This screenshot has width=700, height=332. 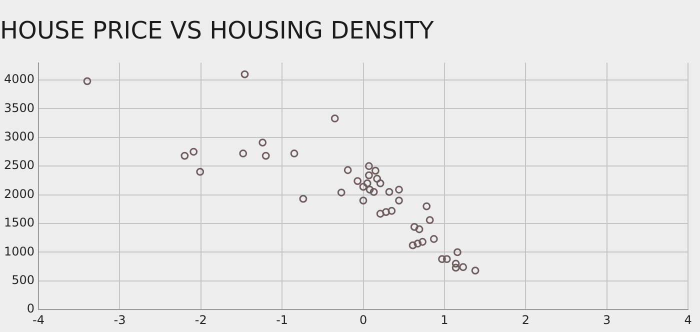 What do you see at coordinates (444, 319) in the screenshot?
I see `x-tick-label: 1` at bounding box center [444, 319].